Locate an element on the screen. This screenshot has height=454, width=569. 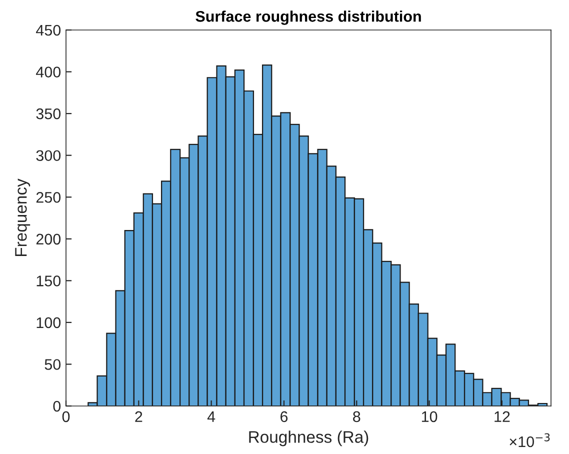
y-tick-label: 200 is located at coordinates (48, 239).